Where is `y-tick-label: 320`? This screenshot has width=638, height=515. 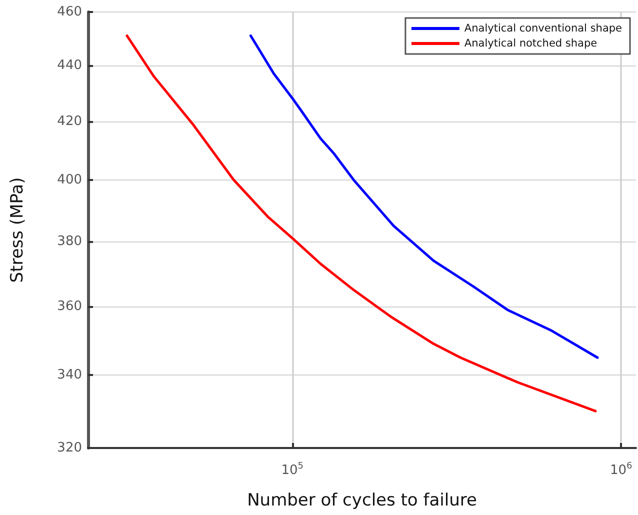
y-tick-label: 320 is located at coordinates (69, 448).